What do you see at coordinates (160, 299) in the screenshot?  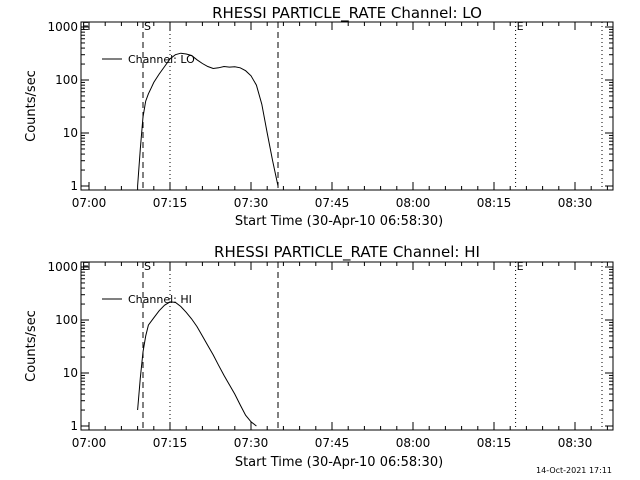 I see `legend-label: Channel: HI` at bounding box center [160, 299].